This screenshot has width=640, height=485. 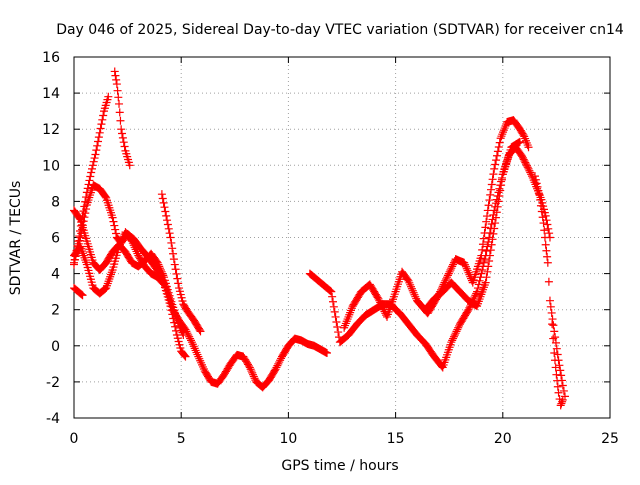 I want to click on x-tick-label: 25, so click(x=610, y=439).